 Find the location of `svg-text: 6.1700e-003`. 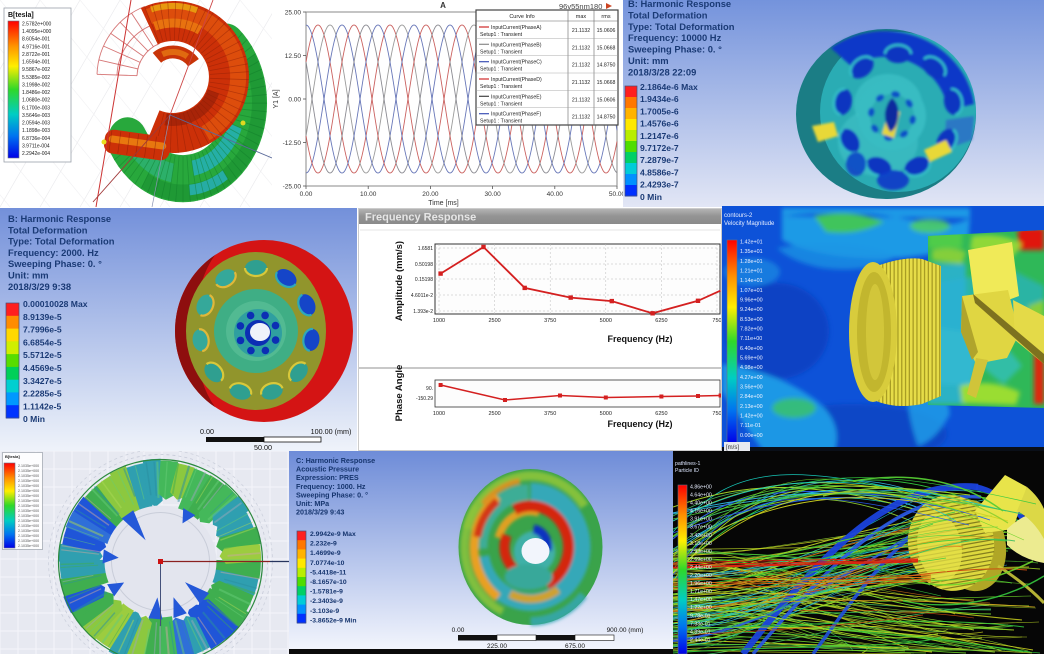

svg-text: 6.1700e-003 is located at coordinates (36, 108).